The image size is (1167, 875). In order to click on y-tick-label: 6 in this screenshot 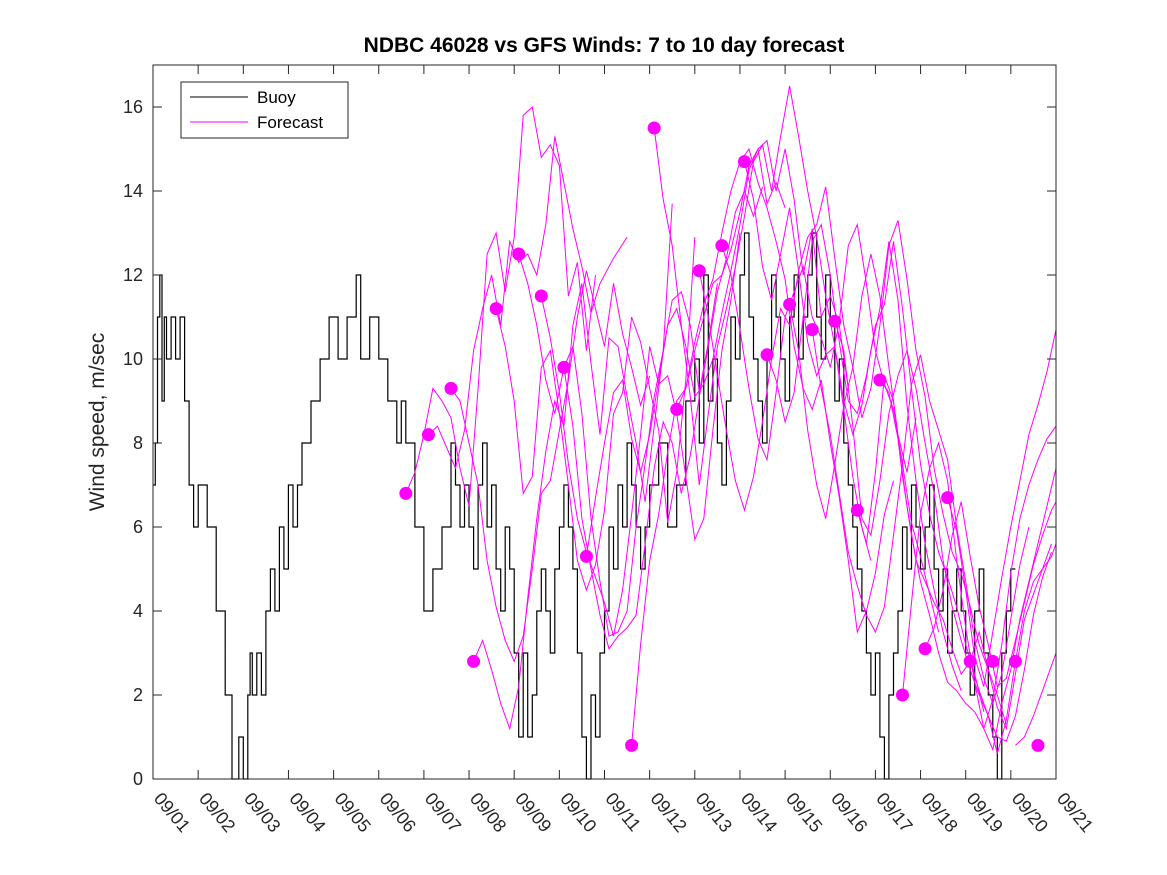, I will do `click(138, 527)`.